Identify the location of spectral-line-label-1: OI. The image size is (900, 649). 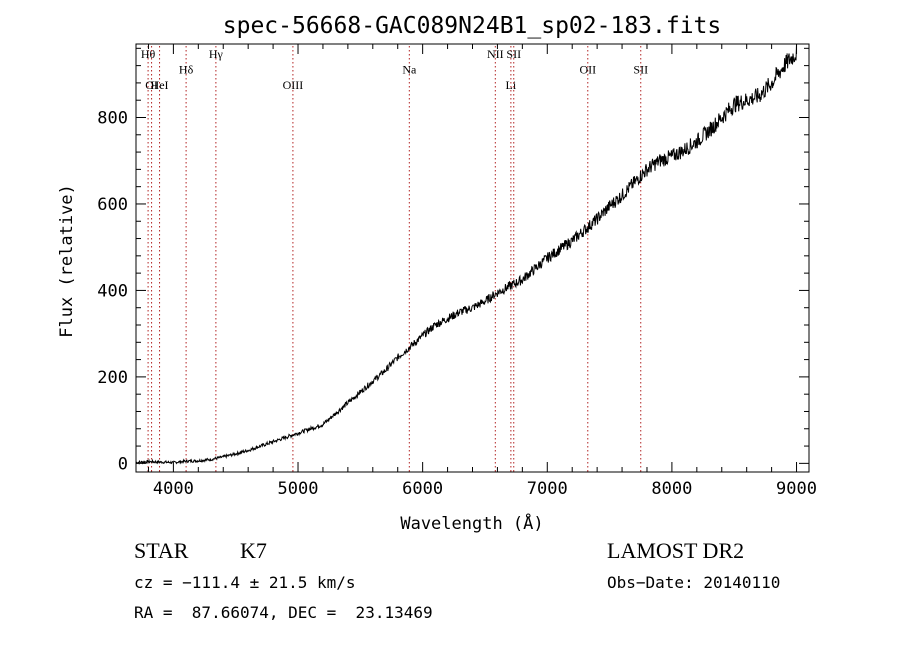
(151, 85).